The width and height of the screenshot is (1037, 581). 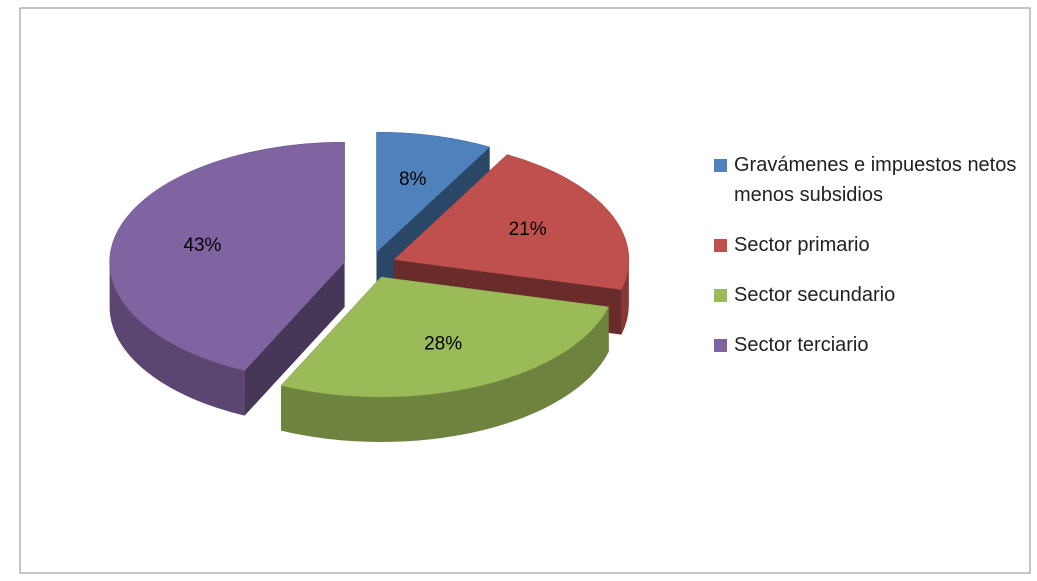 What do you see at coordinates (202, 245) in the screenshot?
I see `data-label: 43%` at bounding box center [202, 245].